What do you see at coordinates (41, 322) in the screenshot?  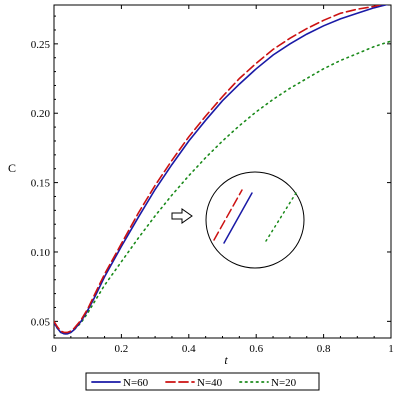 I see `y-tick-label: 0.05` at bounding box center [41, 322].